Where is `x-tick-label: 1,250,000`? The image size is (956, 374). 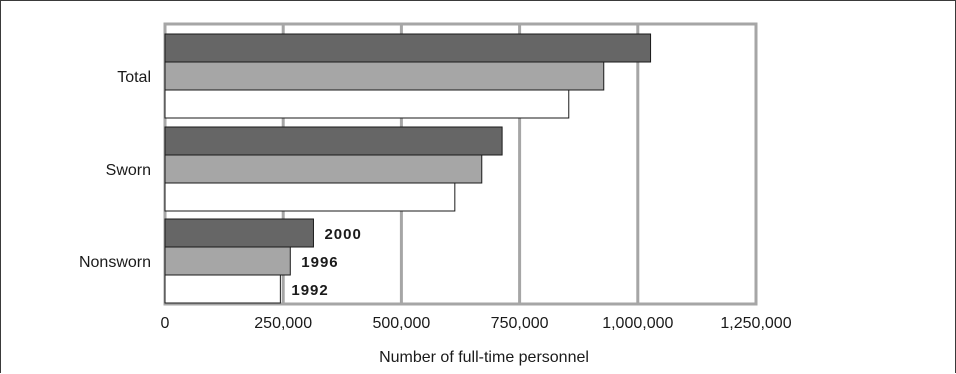 x-tick-label: 1,250,000 is located at coordinates (755, 323).